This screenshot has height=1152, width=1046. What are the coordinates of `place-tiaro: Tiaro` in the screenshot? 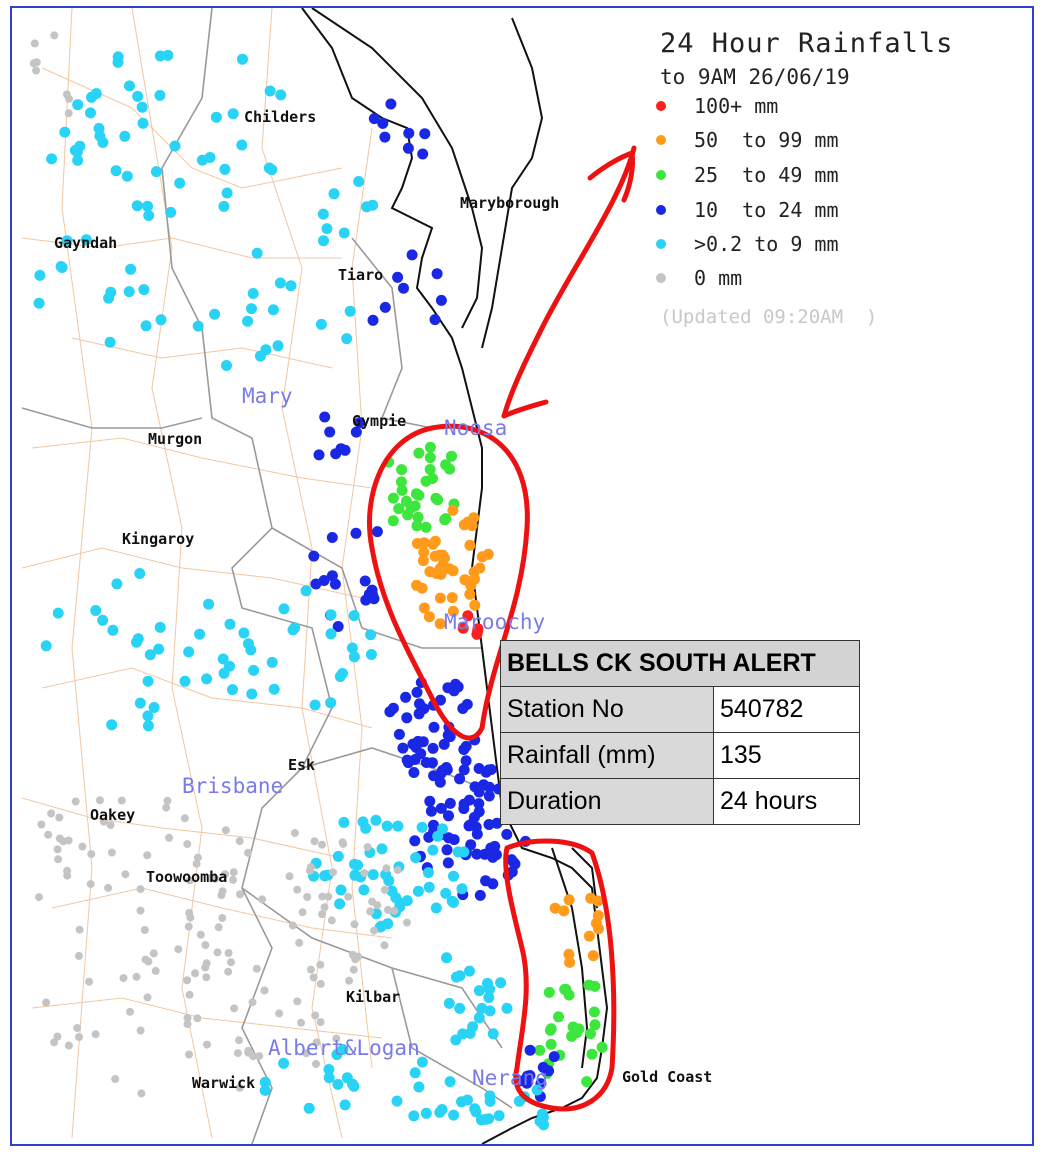 It's located at (361, 275).